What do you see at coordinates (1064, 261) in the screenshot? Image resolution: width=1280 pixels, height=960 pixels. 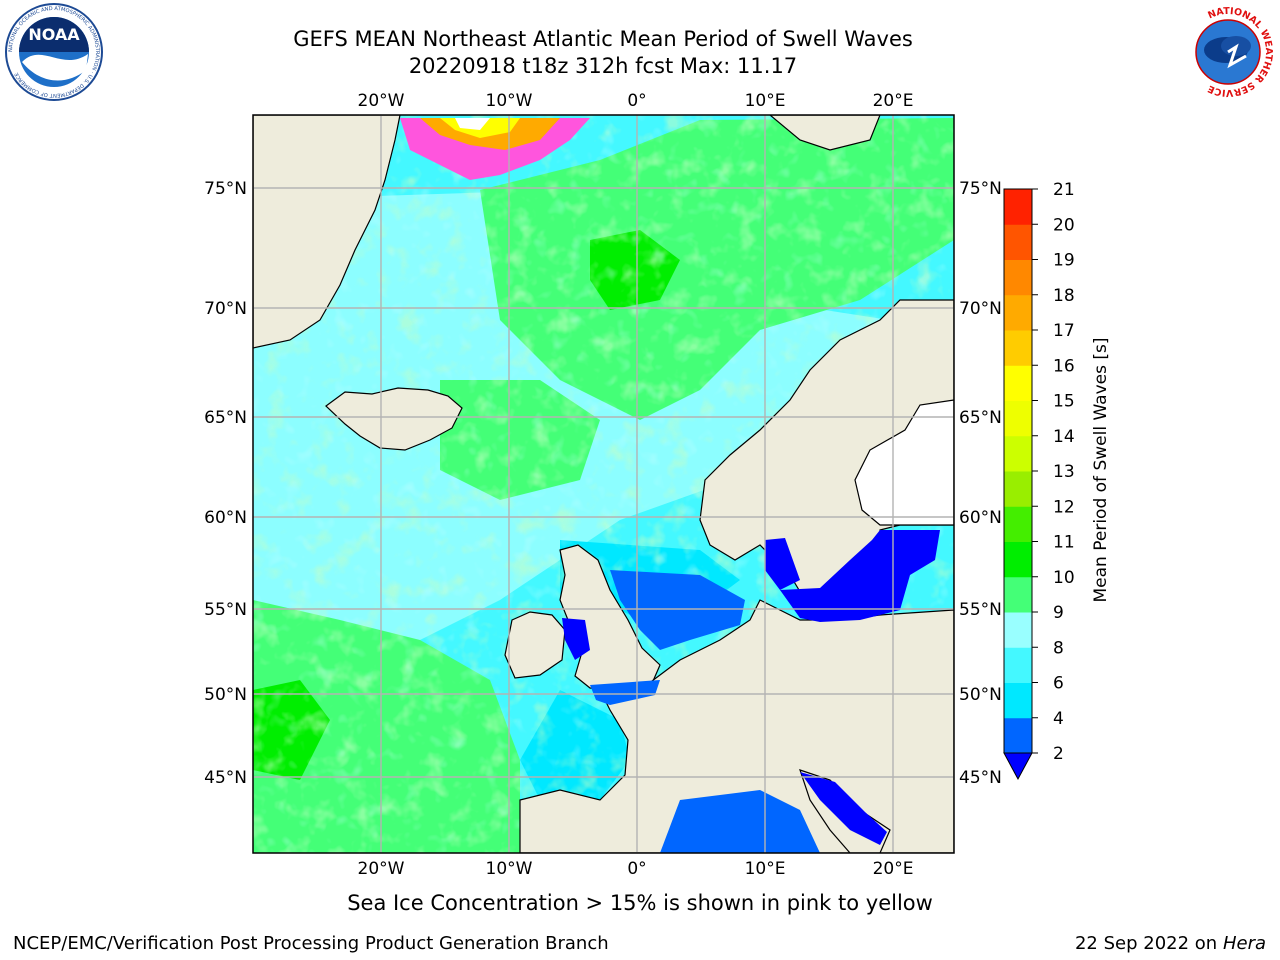 I see `colorbar-tick-label: 19` at bounding box center [1064, 261].